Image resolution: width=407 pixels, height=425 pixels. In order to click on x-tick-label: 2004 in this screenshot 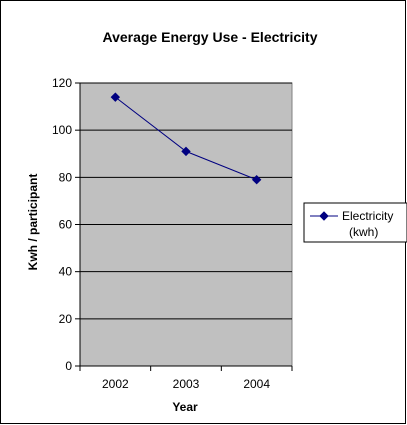, I will do `click(256, 384)`.